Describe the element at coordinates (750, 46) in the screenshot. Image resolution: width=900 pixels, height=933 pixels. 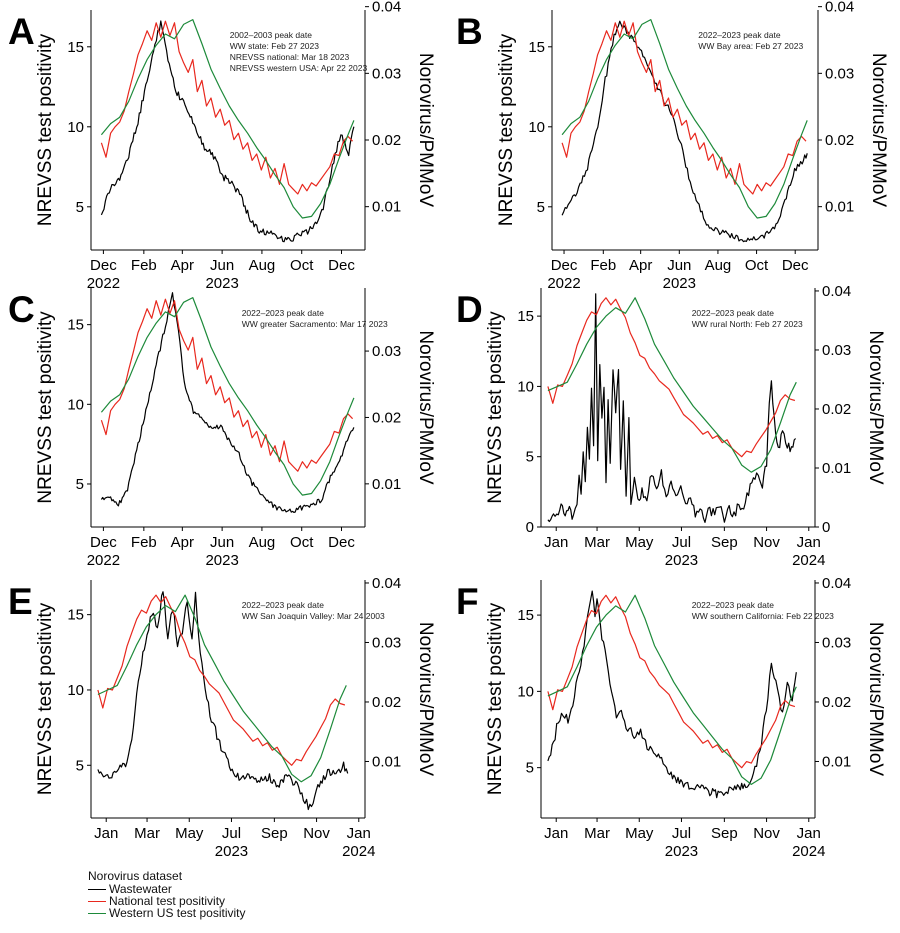
I see `panel-b-annotation-line: WW Bay area: Feb 27 2023` at that location.